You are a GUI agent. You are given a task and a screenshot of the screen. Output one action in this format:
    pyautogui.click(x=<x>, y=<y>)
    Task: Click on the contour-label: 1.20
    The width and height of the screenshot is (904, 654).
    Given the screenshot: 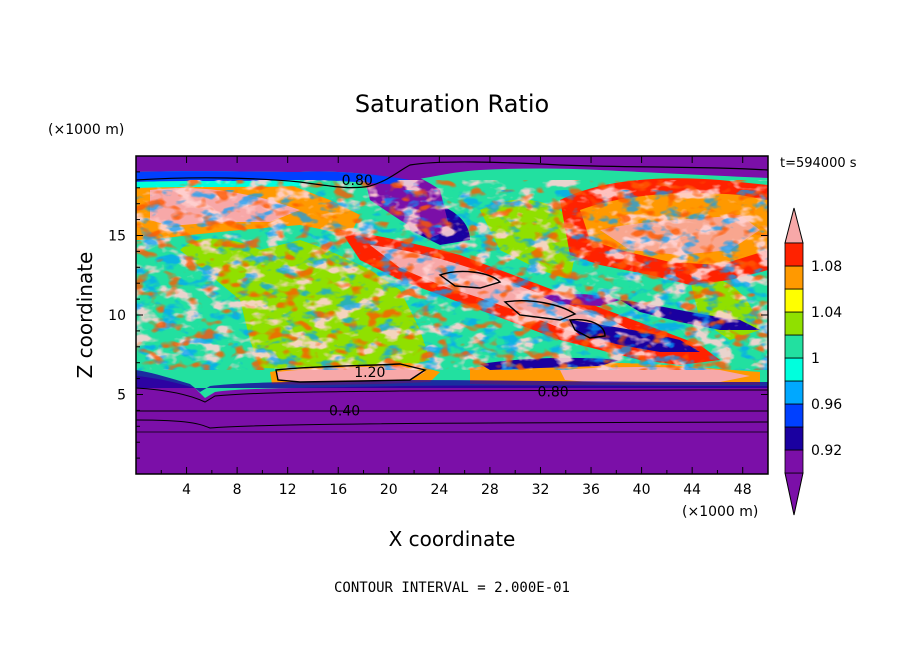 What is the action you would take?
    pyautogui.click(x=369, y=373)
    